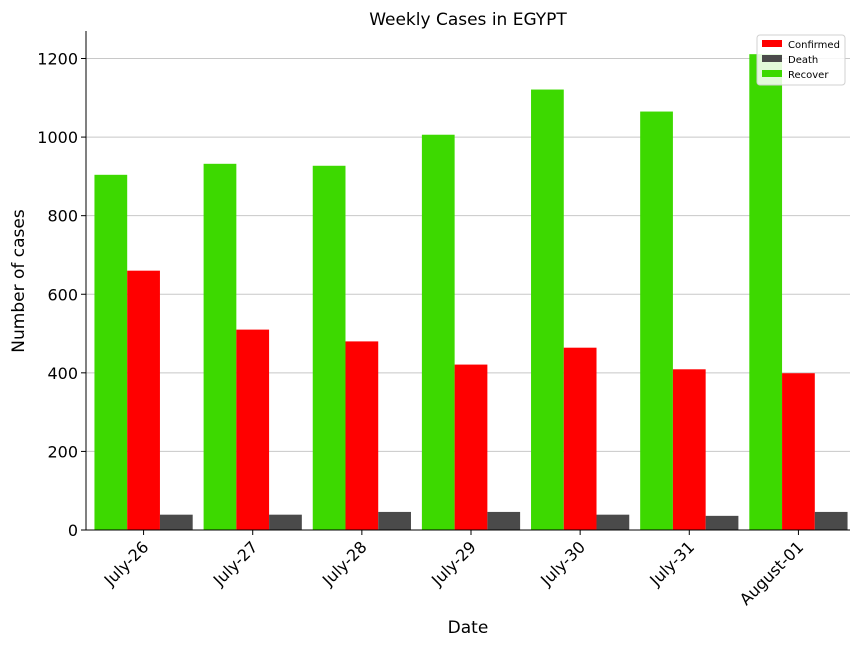 This screenshot has height=648, width=864. What do you see at coordinates (772, 573) in the screenshot?
I see `x-tick-label: August-01` at bounding box center [772, 573].